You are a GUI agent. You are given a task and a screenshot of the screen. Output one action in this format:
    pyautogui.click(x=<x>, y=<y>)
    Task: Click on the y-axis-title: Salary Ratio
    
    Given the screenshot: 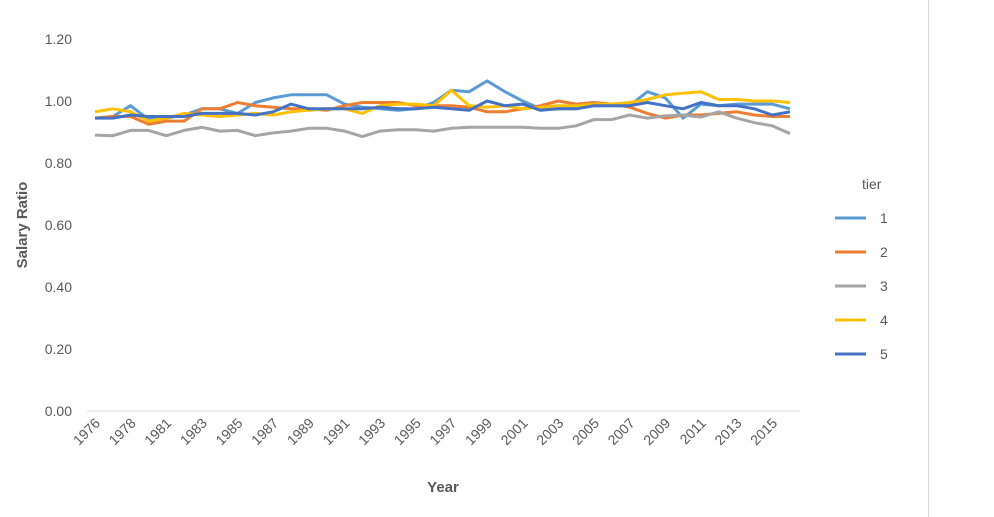 What is the action you would take?
    pyautogui.click(x=22, y=225)
    